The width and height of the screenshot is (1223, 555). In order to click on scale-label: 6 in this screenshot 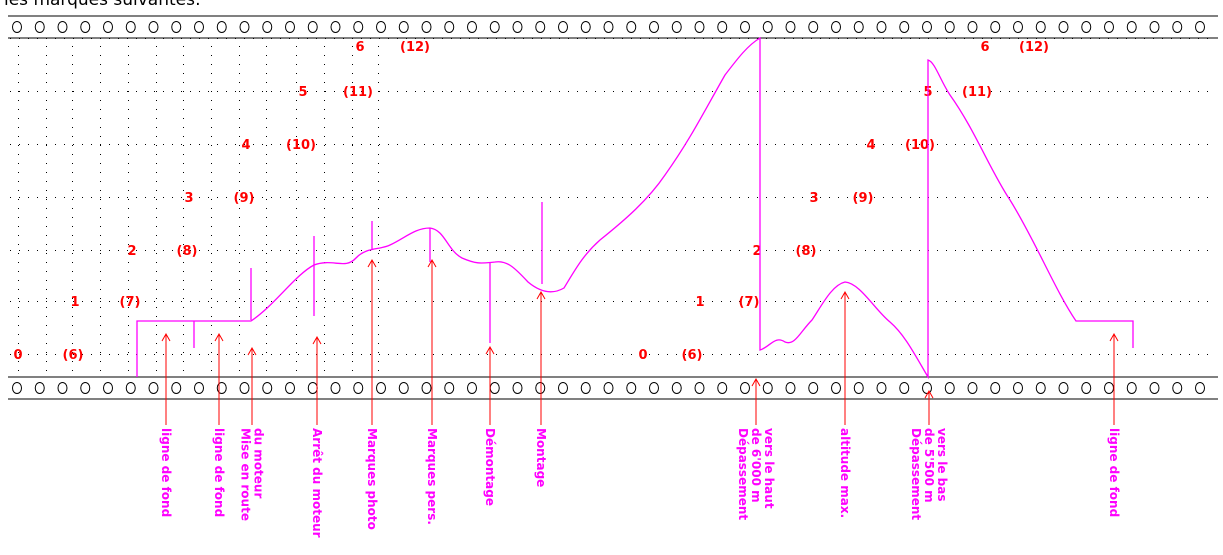, I will do `click(359, 47)`.